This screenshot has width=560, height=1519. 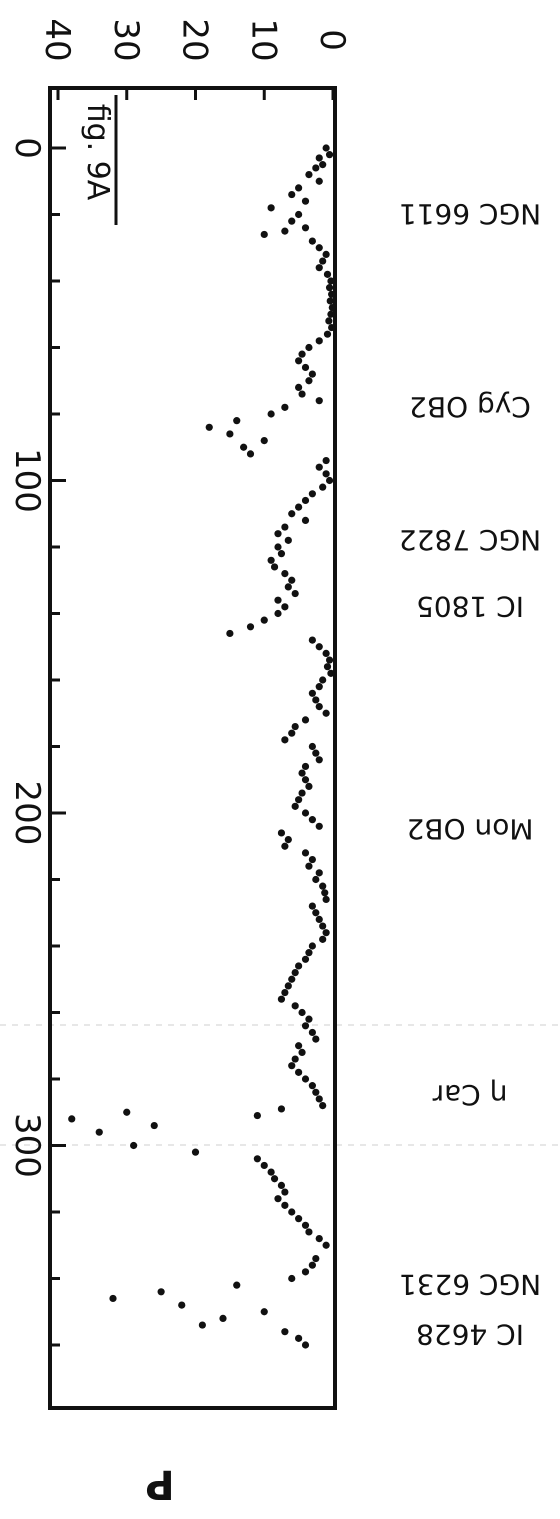 I want to click on region-label: IC 4628, so click(x=470, y=1334).